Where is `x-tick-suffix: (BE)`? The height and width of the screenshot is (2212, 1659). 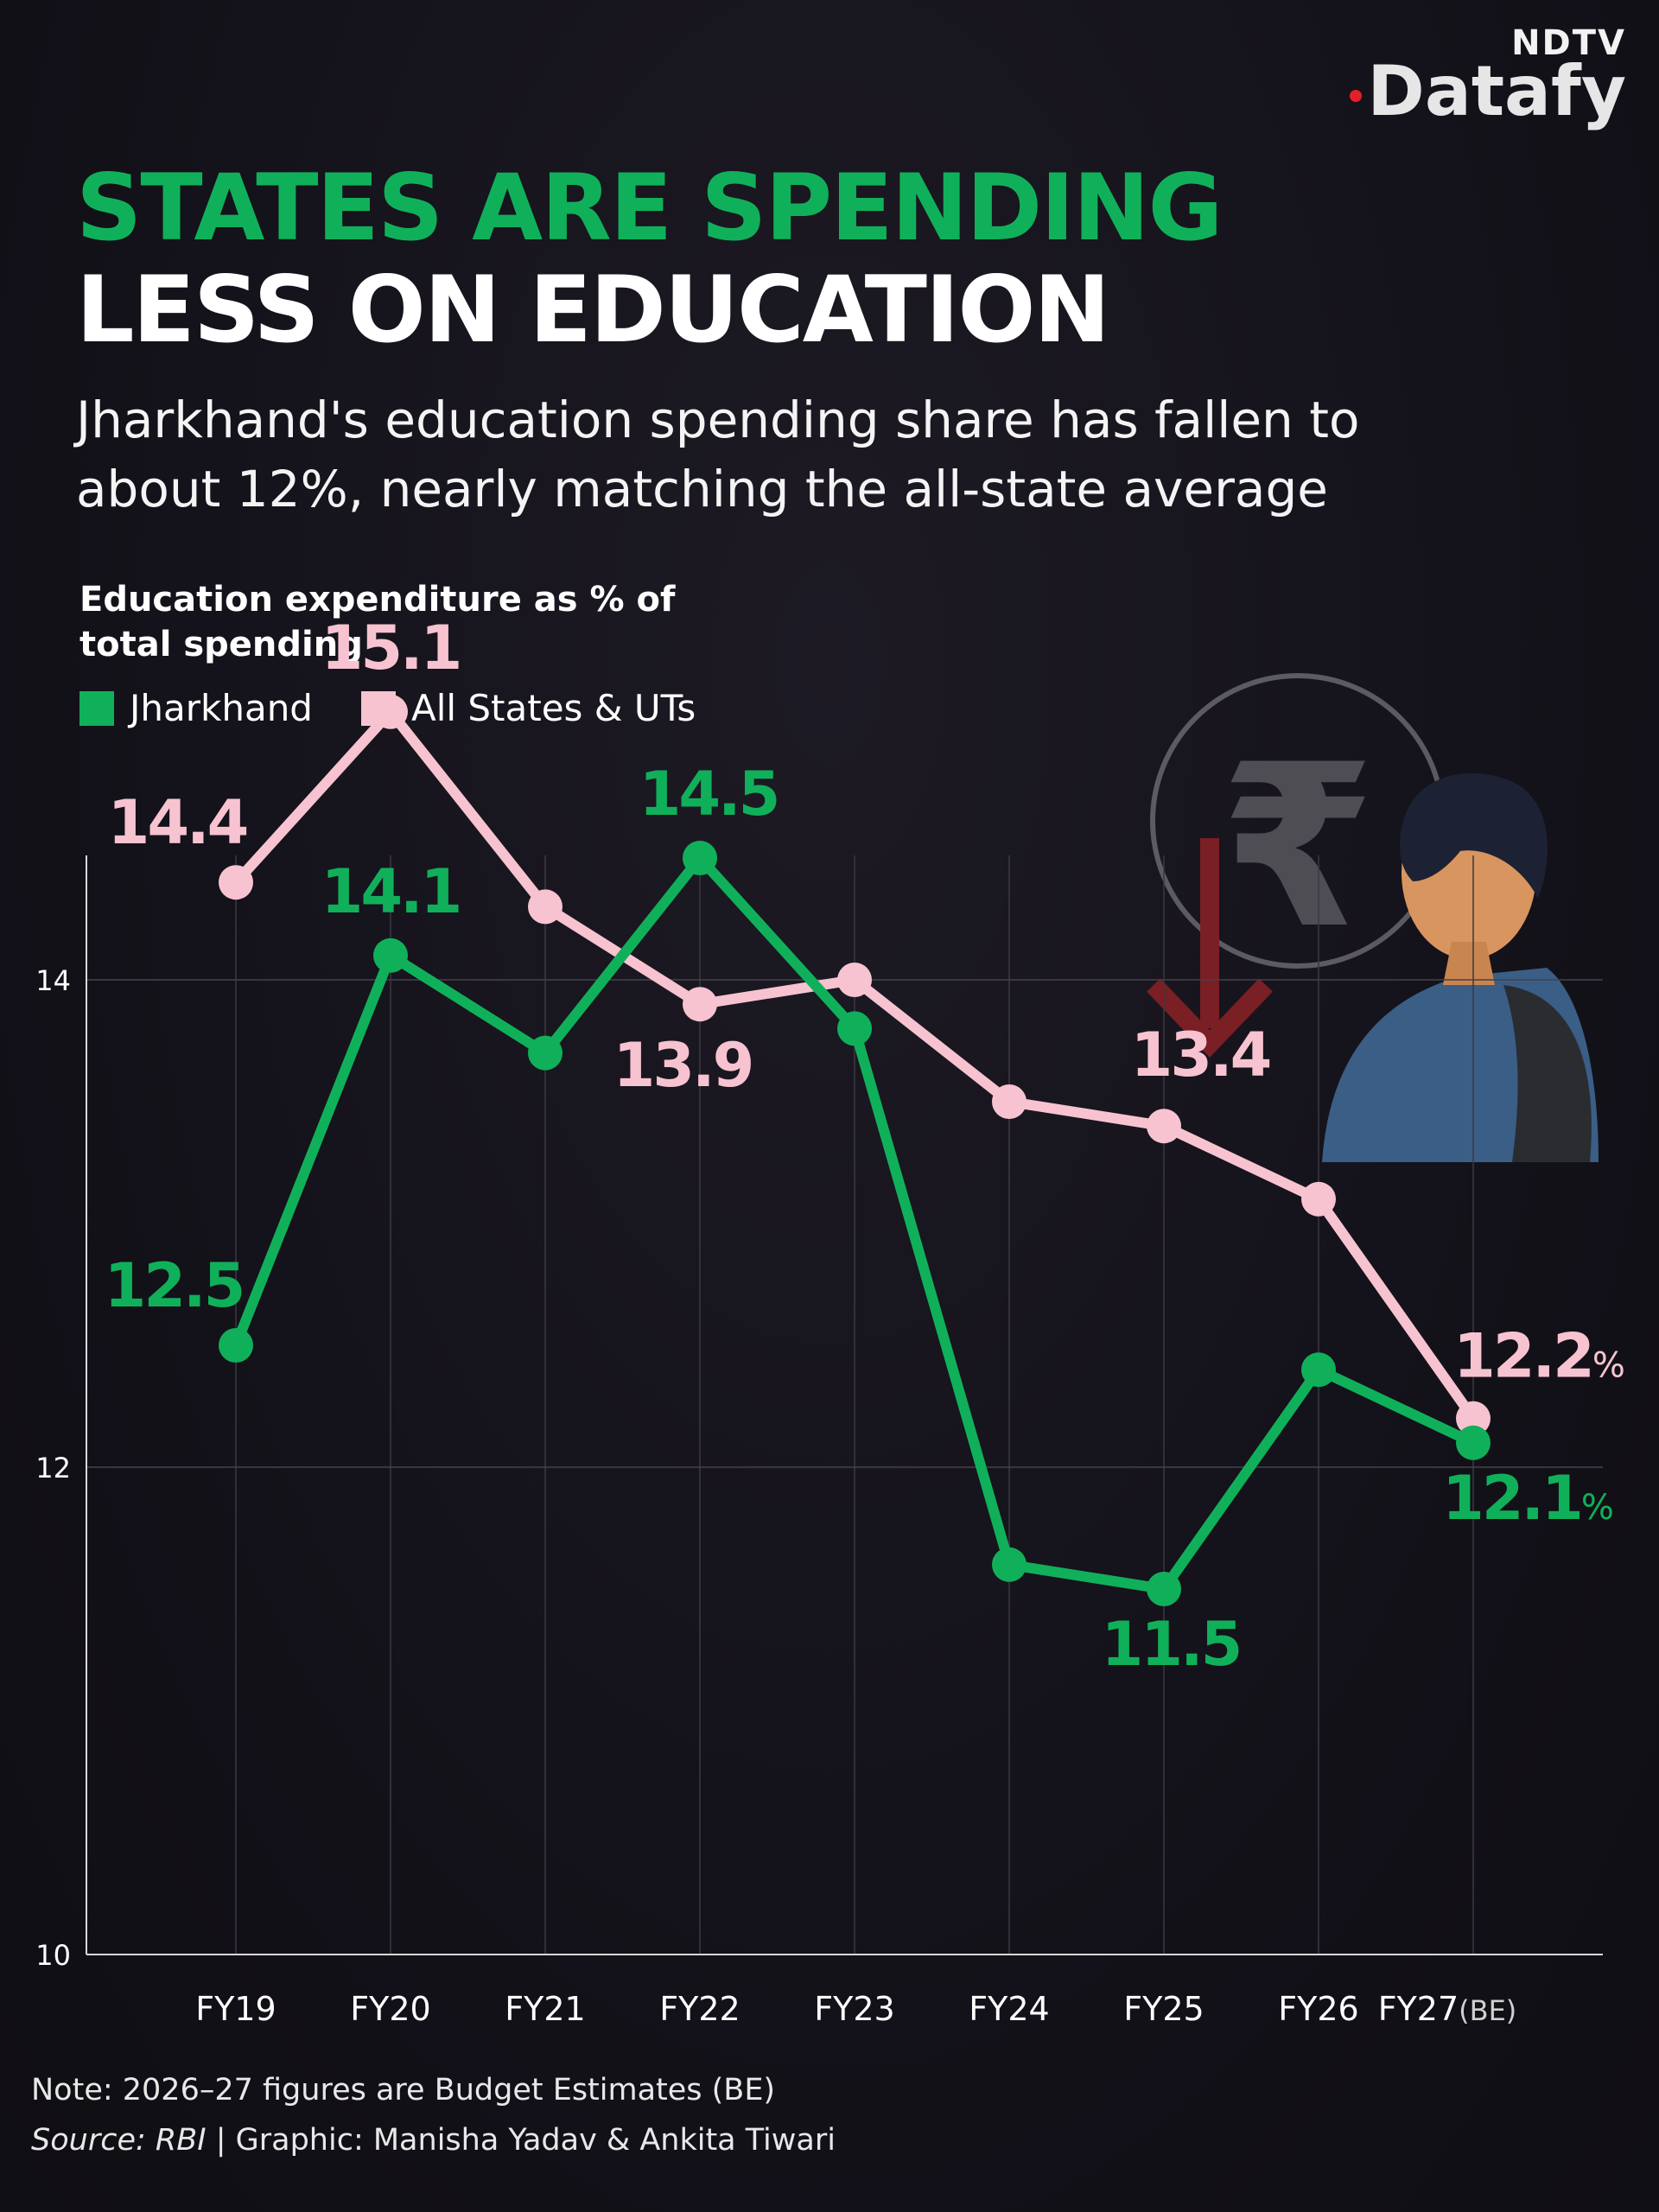 x-tick-suffix: (BE) is located at coordinates (1487, 2010).